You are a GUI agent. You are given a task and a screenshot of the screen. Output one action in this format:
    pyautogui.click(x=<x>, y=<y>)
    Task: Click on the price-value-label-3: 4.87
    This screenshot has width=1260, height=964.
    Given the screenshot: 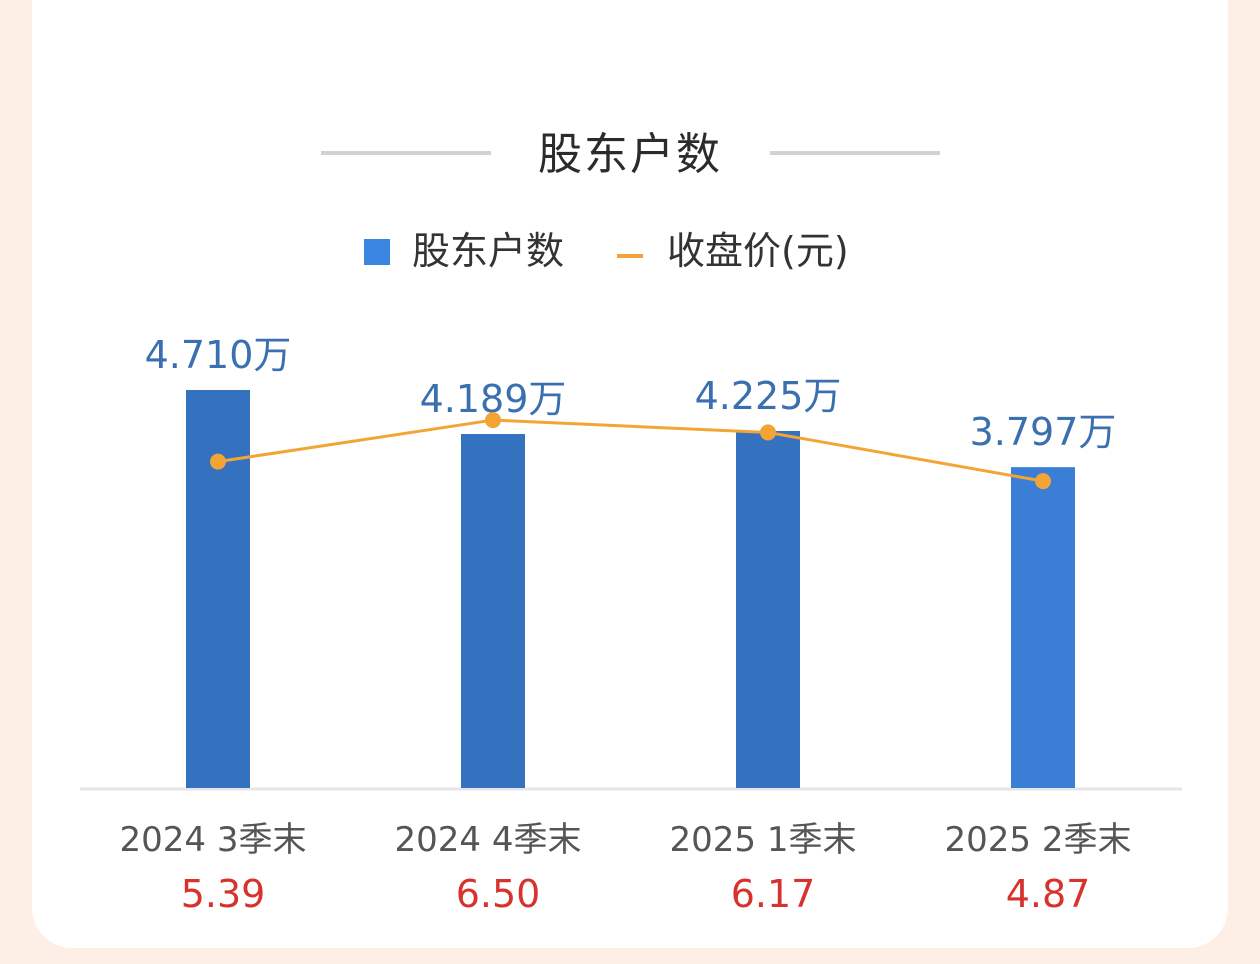 What is the action you would take?
    pyautogui.click(x=1048, y=894)
    